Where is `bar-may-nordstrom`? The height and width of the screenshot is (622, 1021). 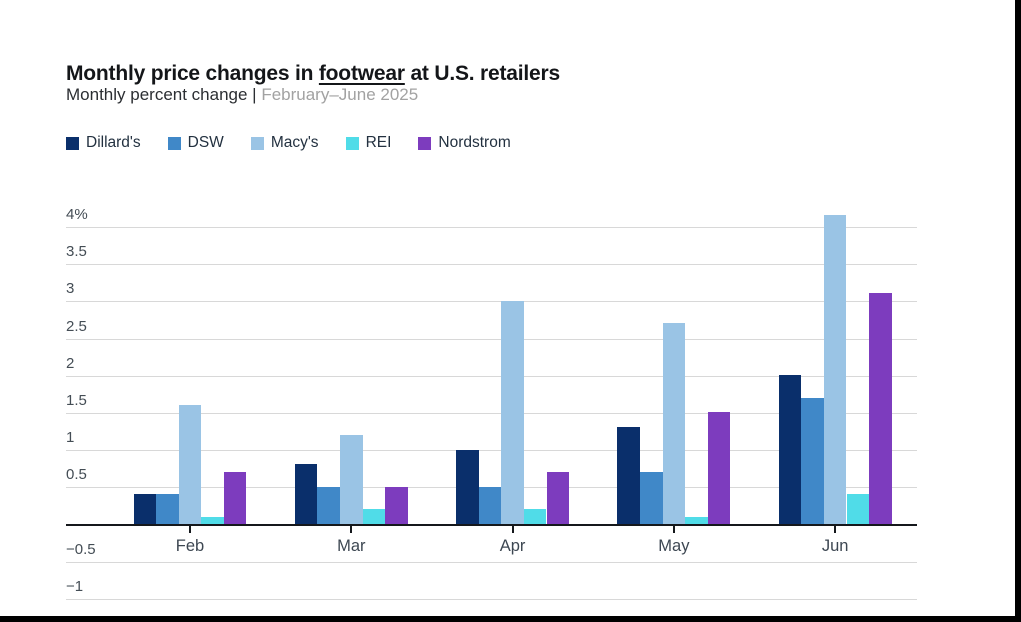 bar-may-nordstrom is located at coordinates (719, 468).